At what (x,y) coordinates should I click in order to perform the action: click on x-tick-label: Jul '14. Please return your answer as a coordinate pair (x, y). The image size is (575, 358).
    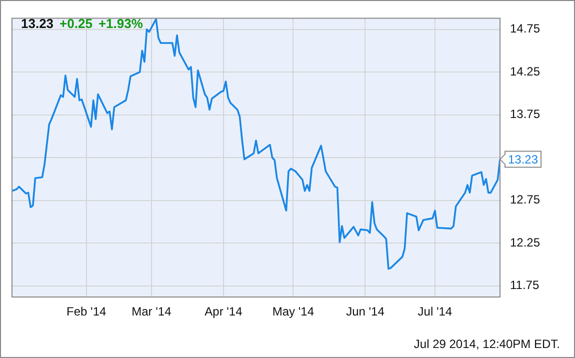
    Looking at the image, I should click on (435, 311).